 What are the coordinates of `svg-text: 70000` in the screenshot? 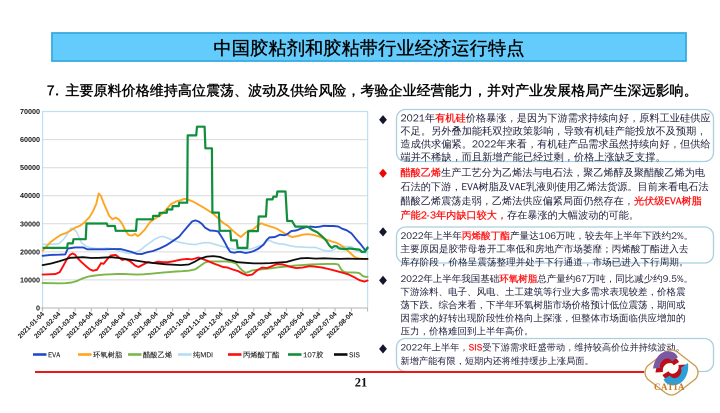 It's located at (30, 111).